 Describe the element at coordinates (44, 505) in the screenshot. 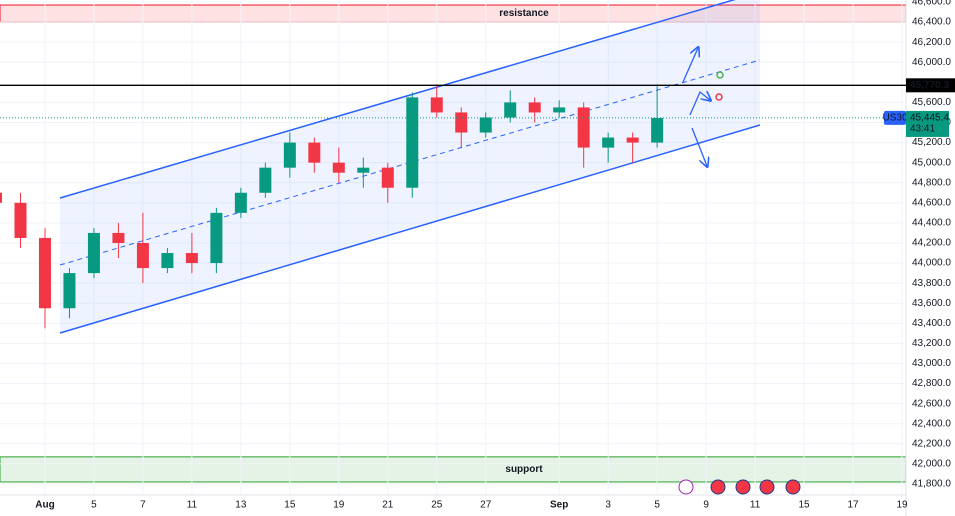

I see `x-tick-label: Aug` at that location.